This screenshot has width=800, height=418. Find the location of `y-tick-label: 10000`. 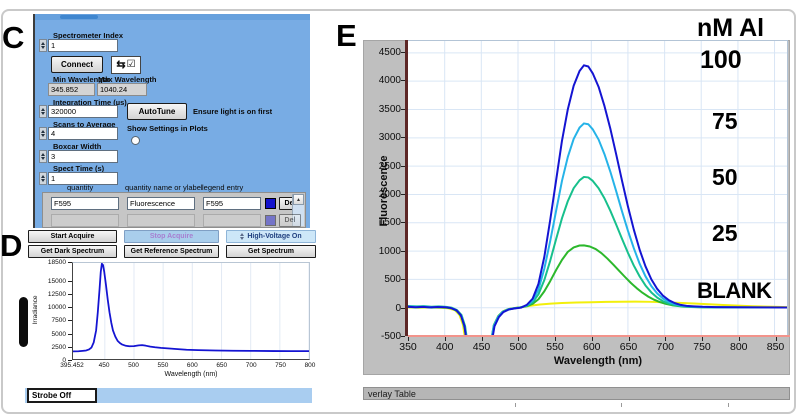

y-tick-label: 10000 is located at coordinates (56, 308).